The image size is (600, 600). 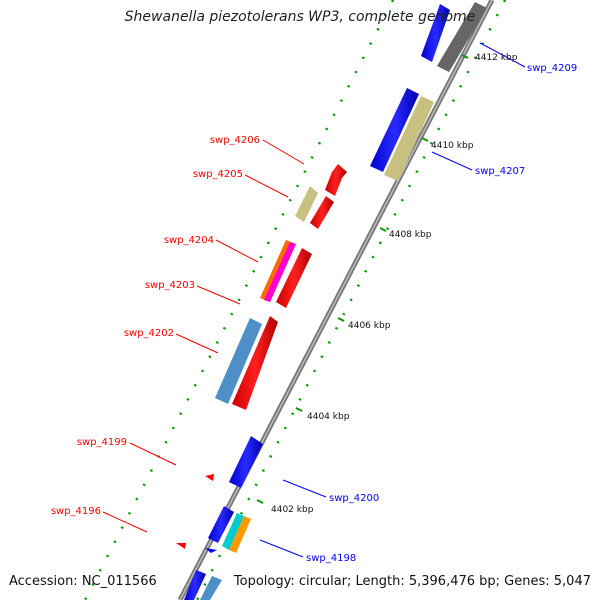 I want to click on gene-label-swp_4203: swp_4203, so click(x=170, y=285).